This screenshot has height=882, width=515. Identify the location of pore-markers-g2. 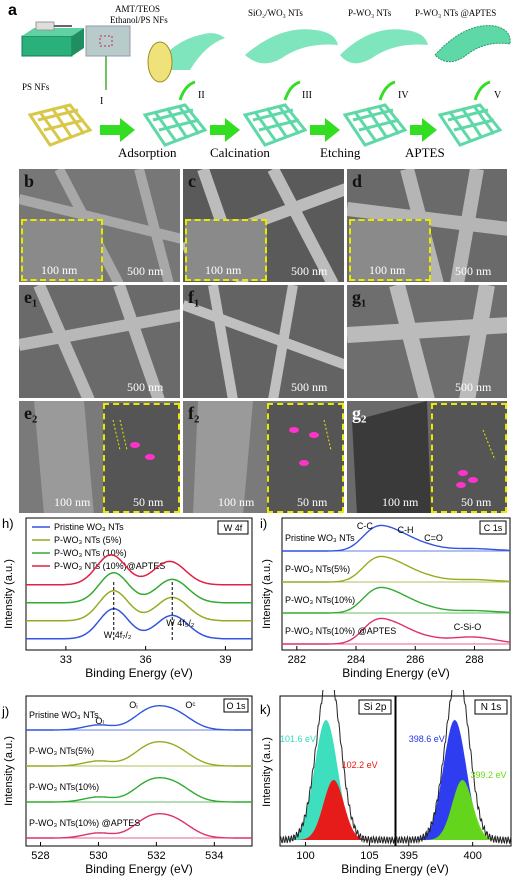
(476, 458).